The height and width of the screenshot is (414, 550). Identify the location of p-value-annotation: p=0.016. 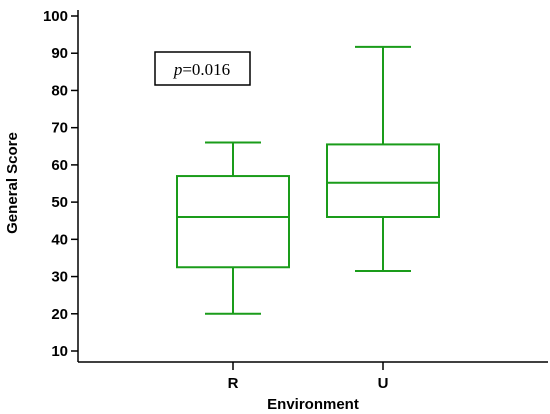
(202, 68).